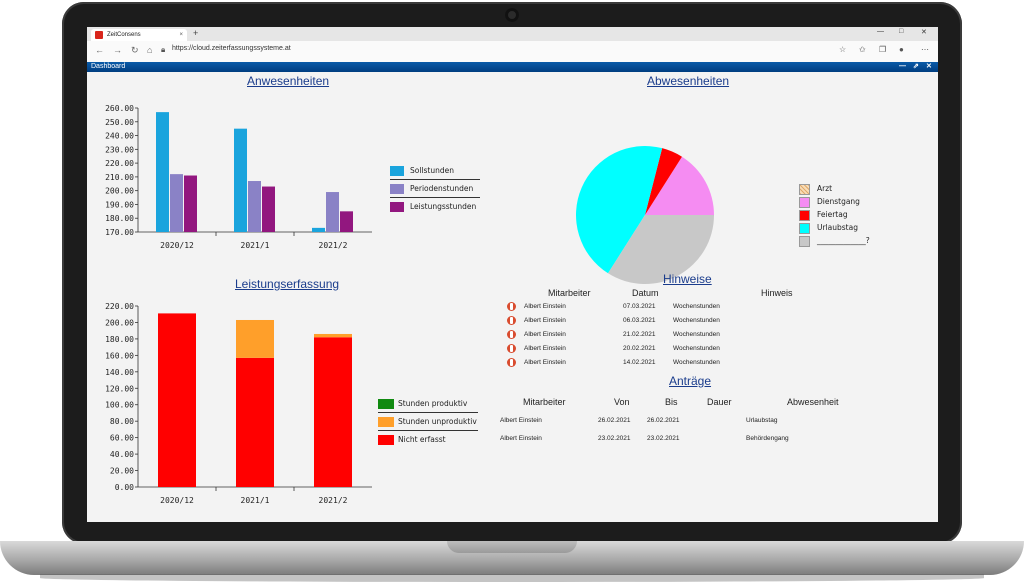 This screenshot has width=1024, height=586. I want to click on y-tick-label: 140.00, so click(119, 372).